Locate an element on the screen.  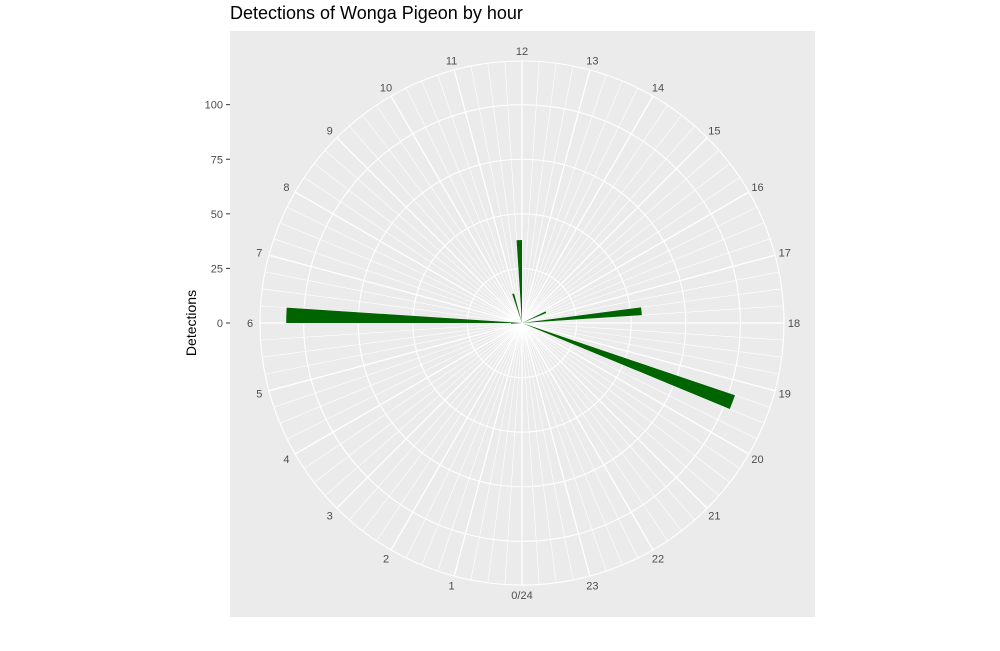
bar-hour-10.75 is located at coordinates (517, 308).